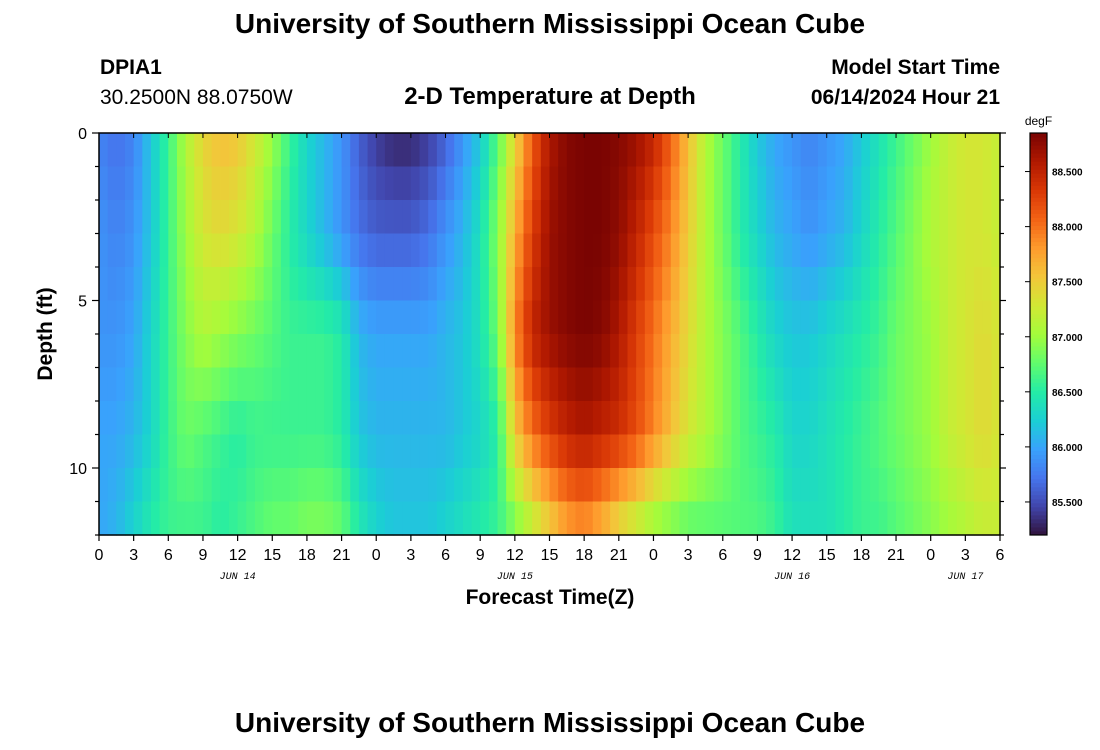 This screenshot has width=1100, height=750. Describe the element at coordinates (915, 67) in the screenshot. I see `model-start-label: Model Start Time` at that location.